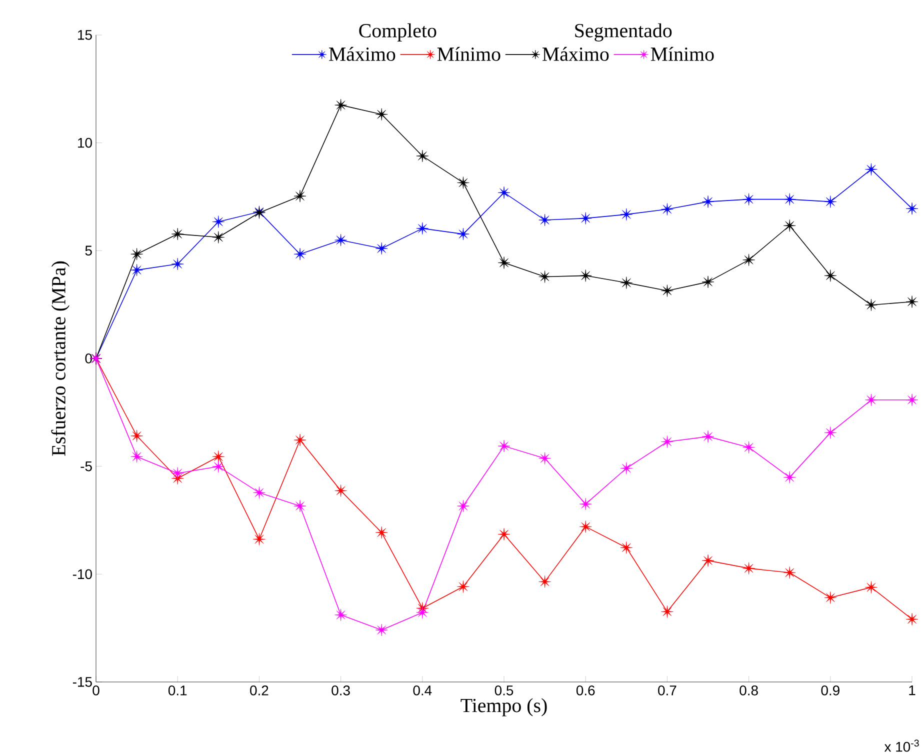  I want to click on y-tick-label: 0, so click(88, 359).